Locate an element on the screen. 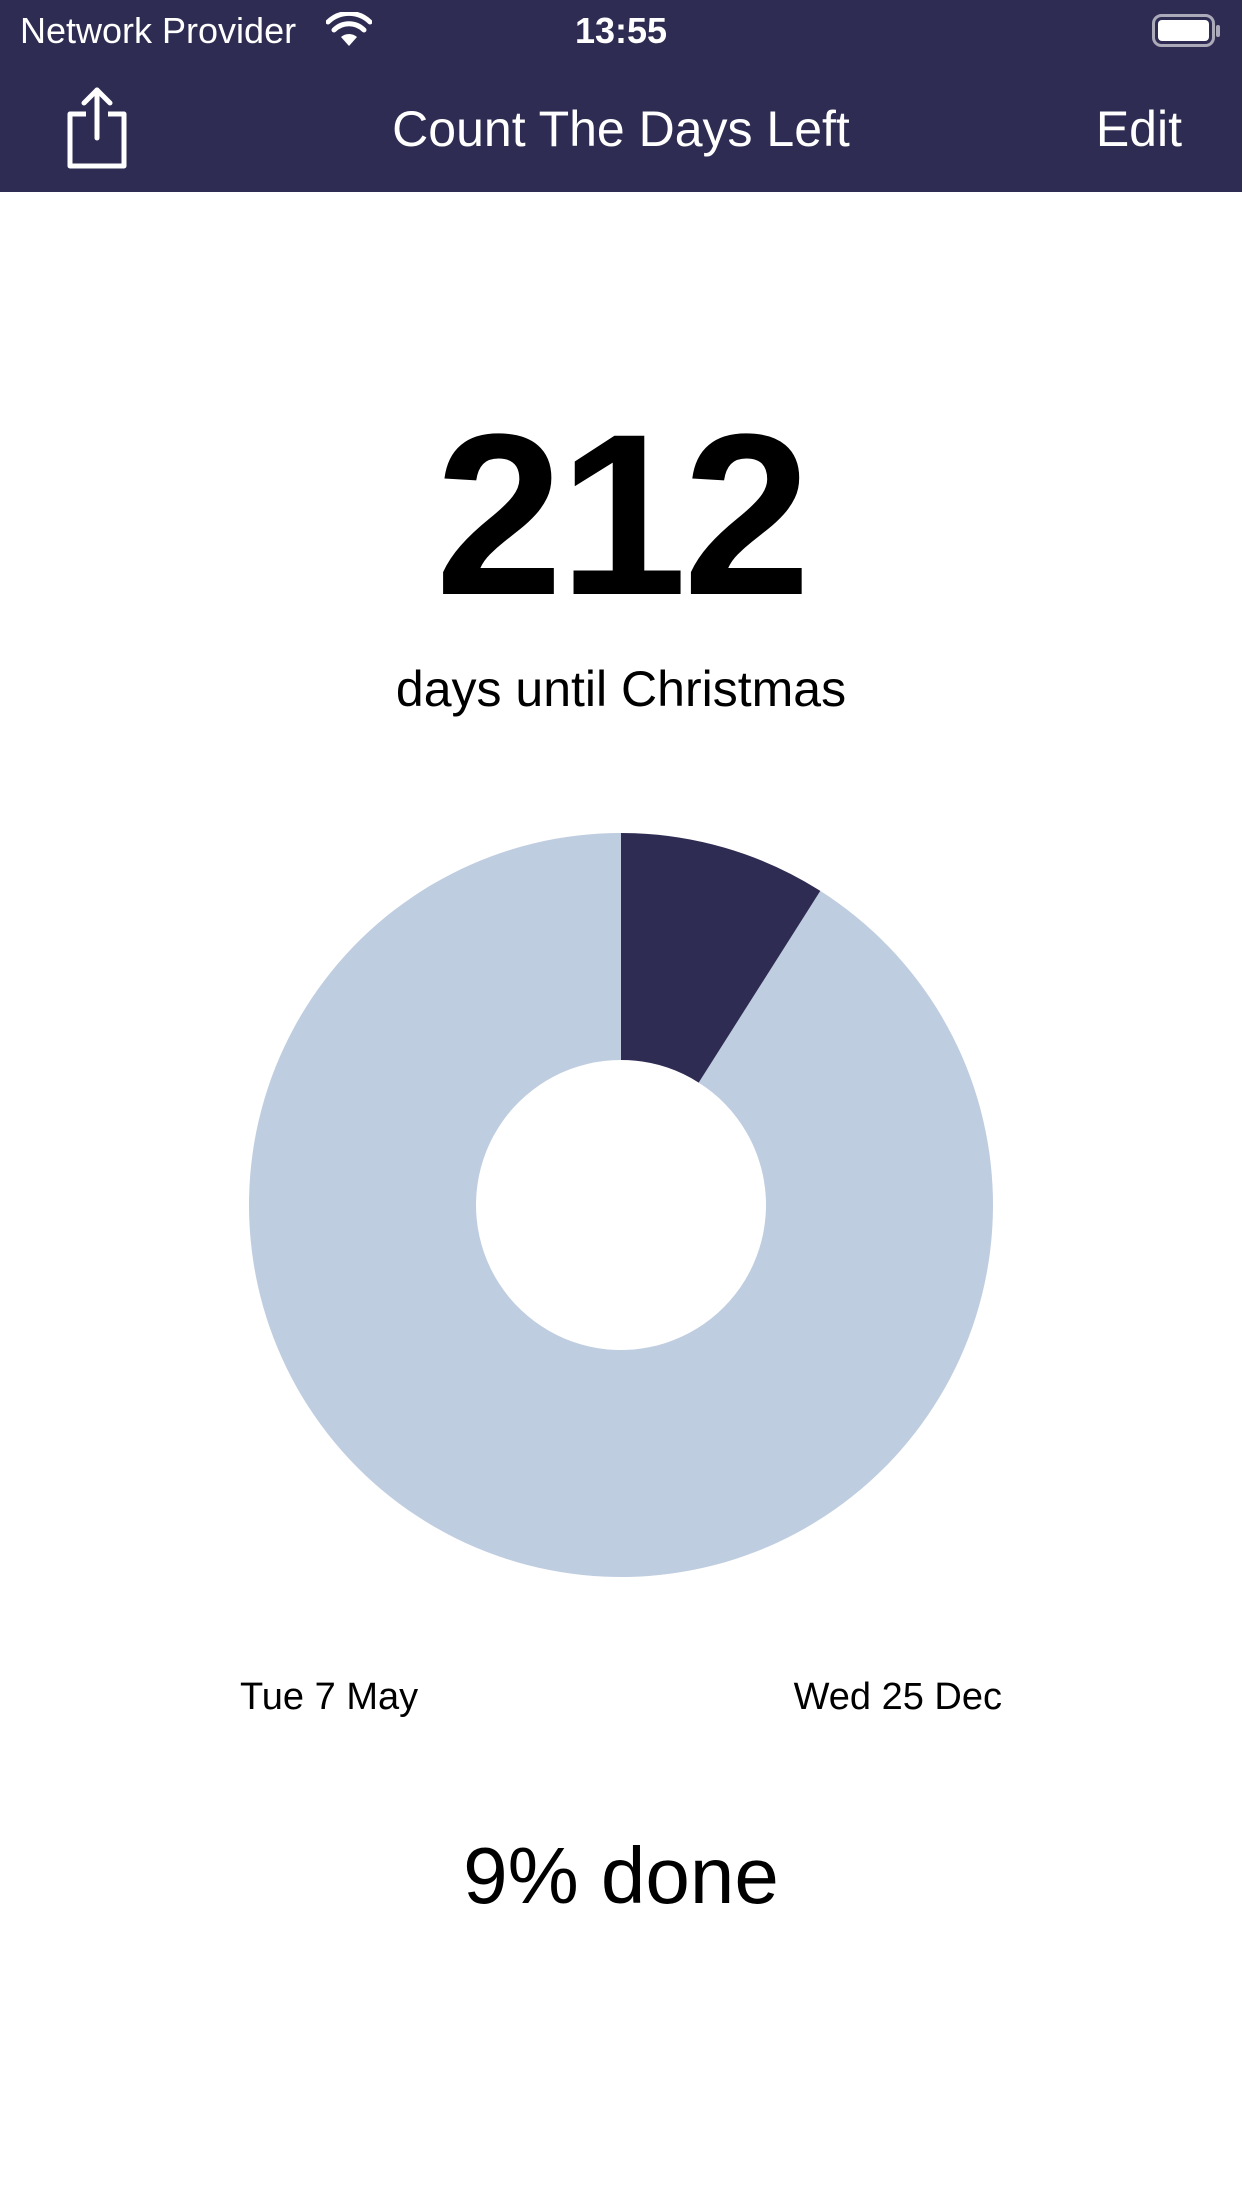  end-date: Wed 25 Dec is located at coordinates (897, 1697).